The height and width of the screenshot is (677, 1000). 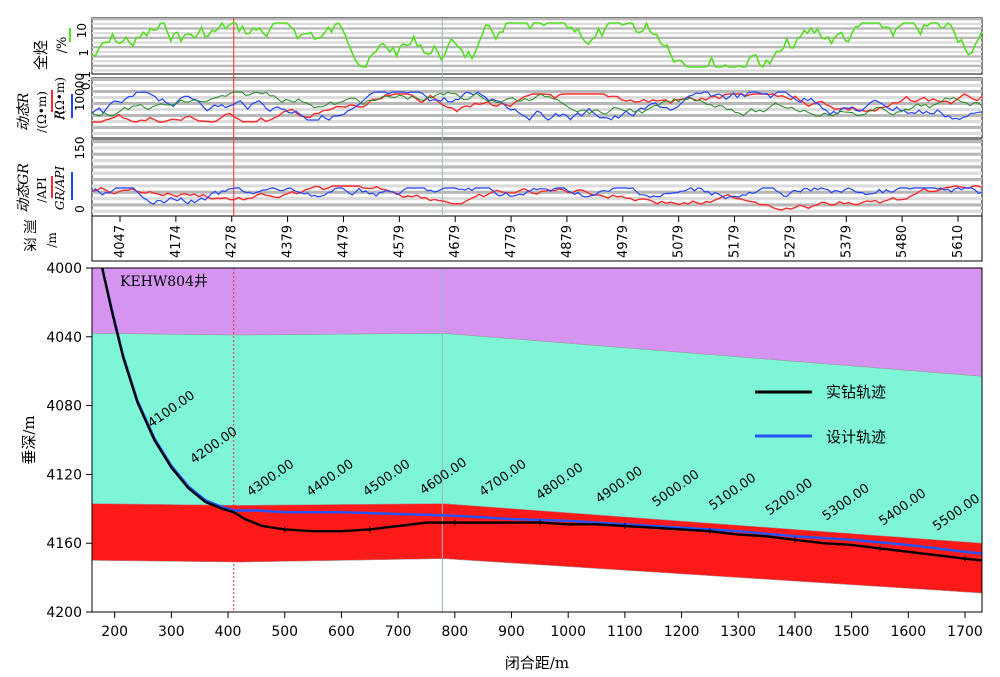 What do you see at coordinates (80, 92) in the screenshot?
I see `resistivity-tick-10000: 10000` at bounding box center [80, 92].